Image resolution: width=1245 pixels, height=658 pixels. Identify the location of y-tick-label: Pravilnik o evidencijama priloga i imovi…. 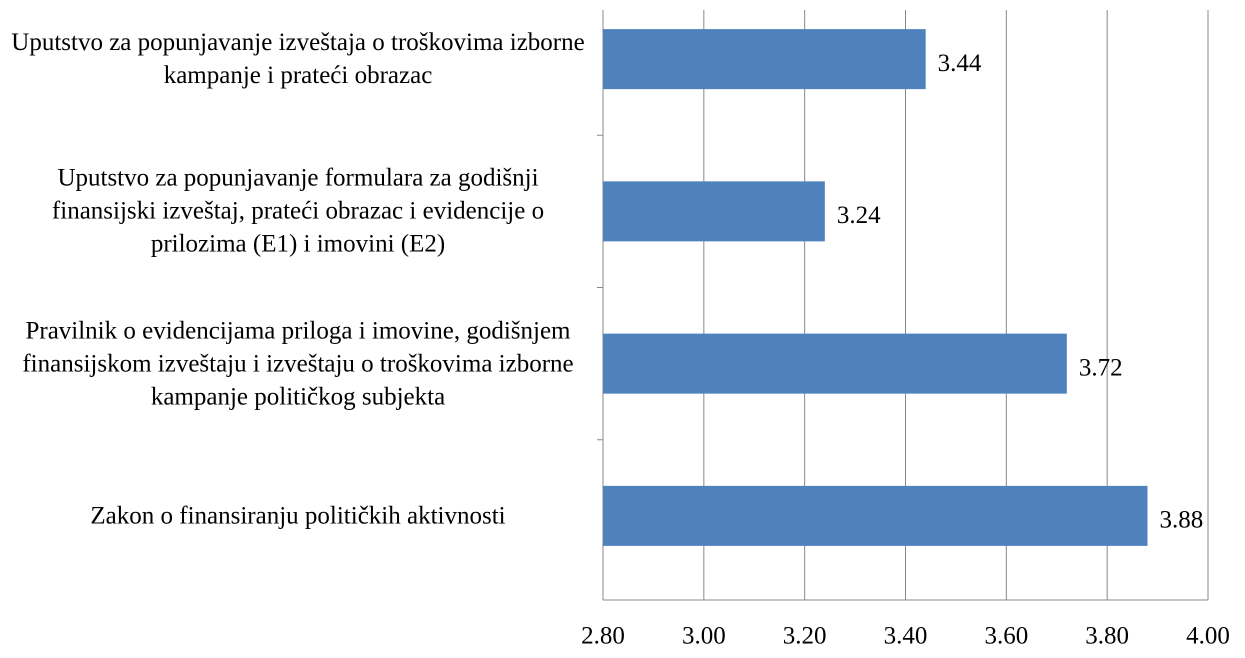
(298, 364).